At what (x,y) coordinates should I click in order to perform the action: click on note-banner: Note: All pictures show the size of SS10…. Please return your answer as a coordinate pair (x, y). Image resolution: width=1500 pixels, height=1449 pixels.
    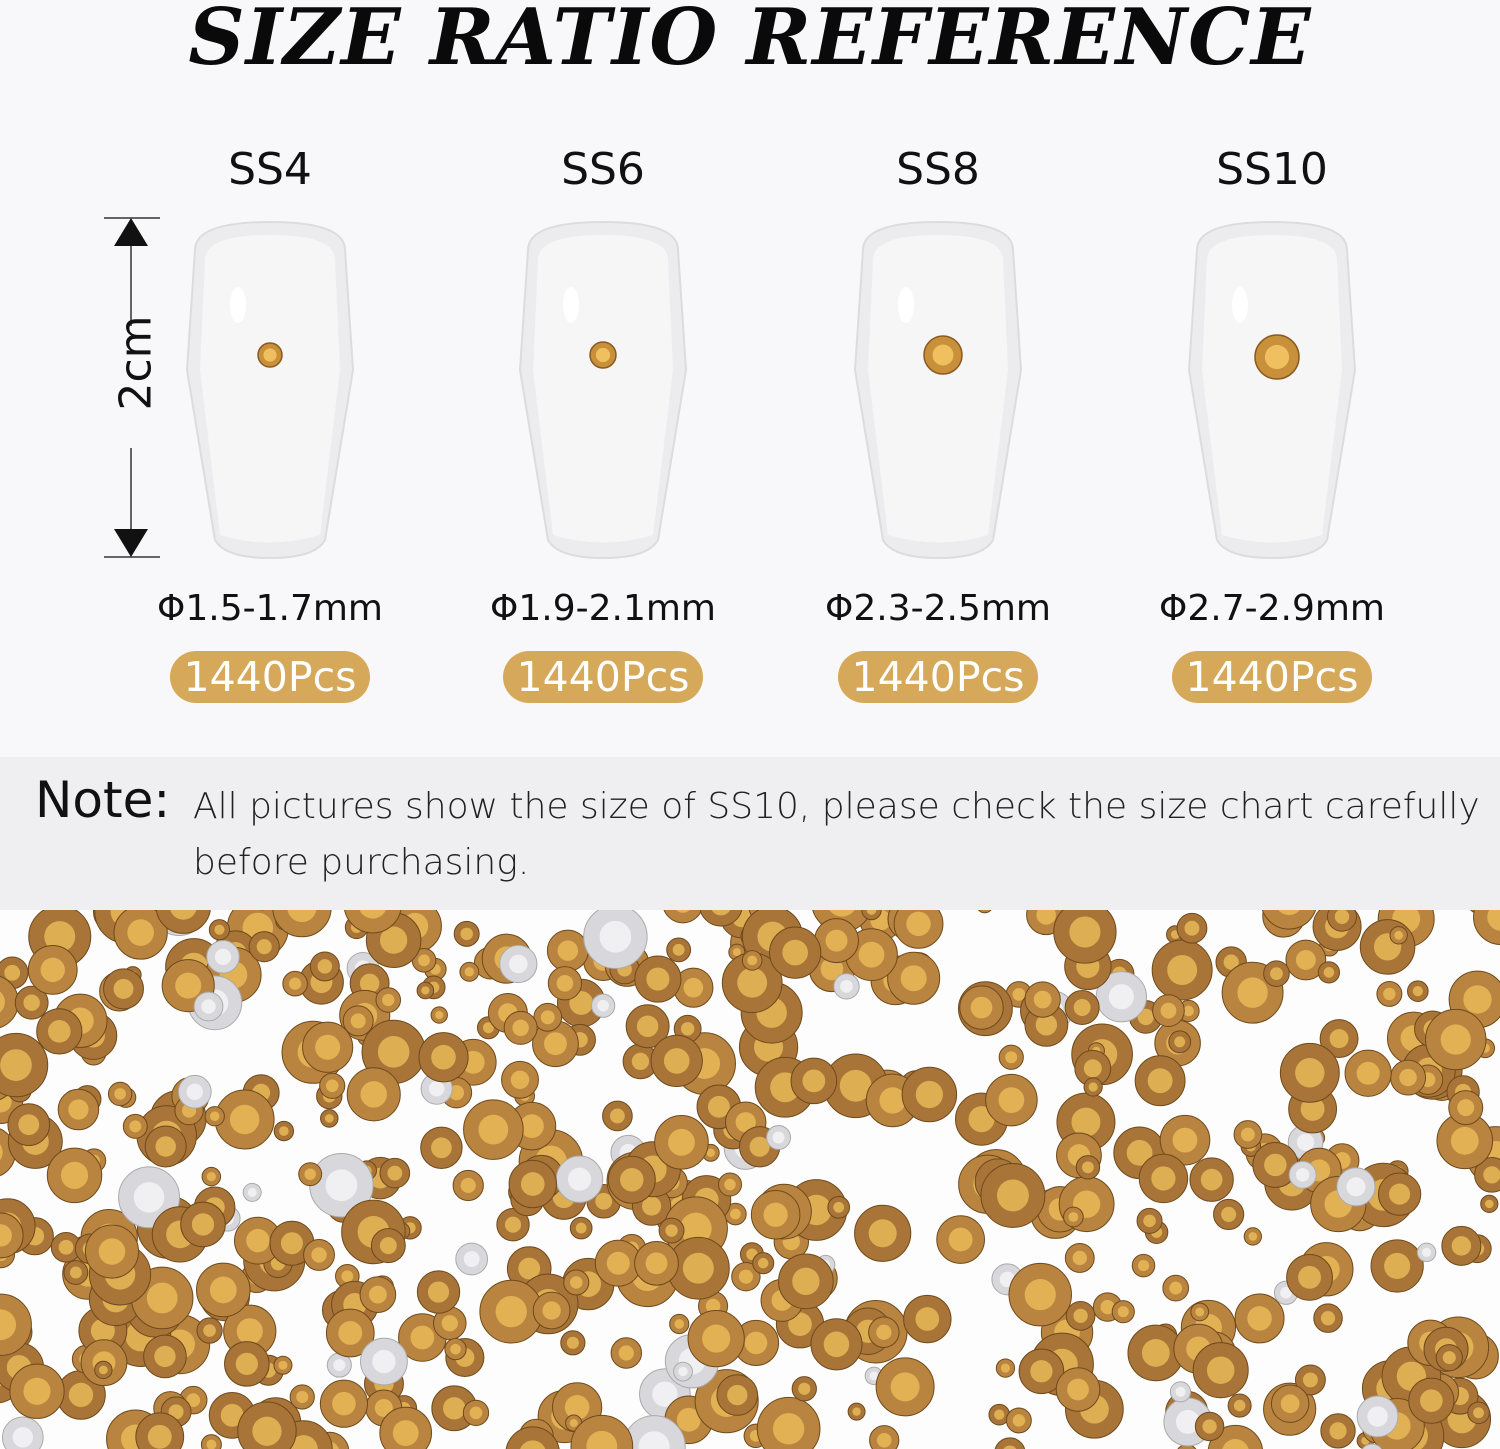
    Looking at the image, I should click on (750, 833).